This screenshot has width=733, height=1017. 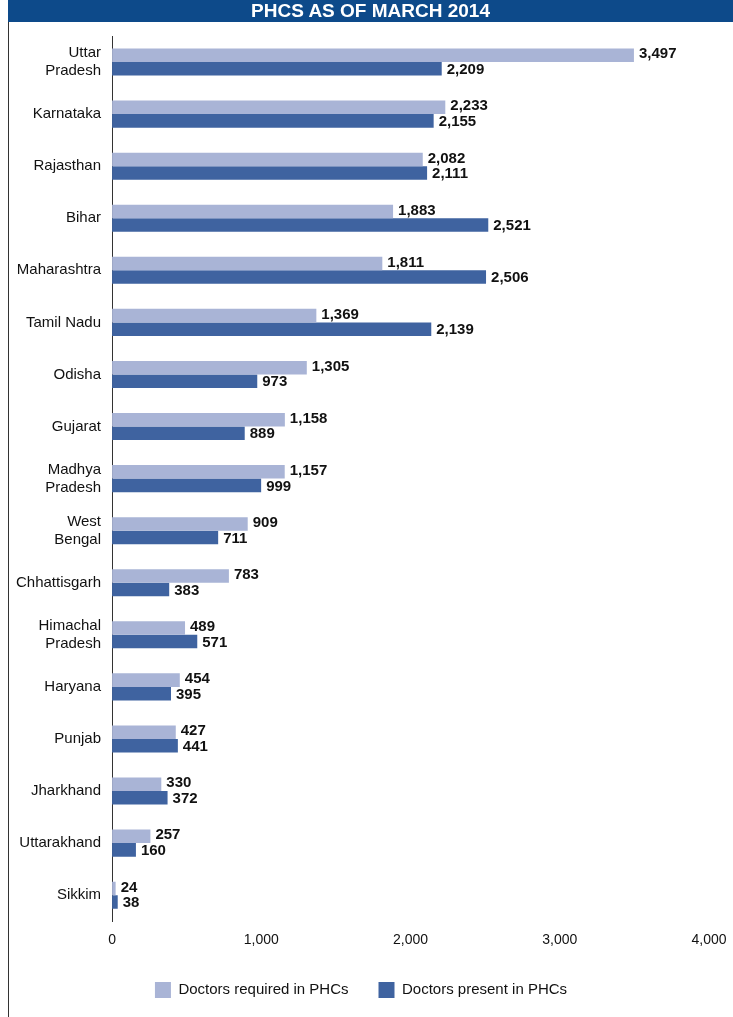 I want to click on data-label: 1,883, so click(x=417, y=209).